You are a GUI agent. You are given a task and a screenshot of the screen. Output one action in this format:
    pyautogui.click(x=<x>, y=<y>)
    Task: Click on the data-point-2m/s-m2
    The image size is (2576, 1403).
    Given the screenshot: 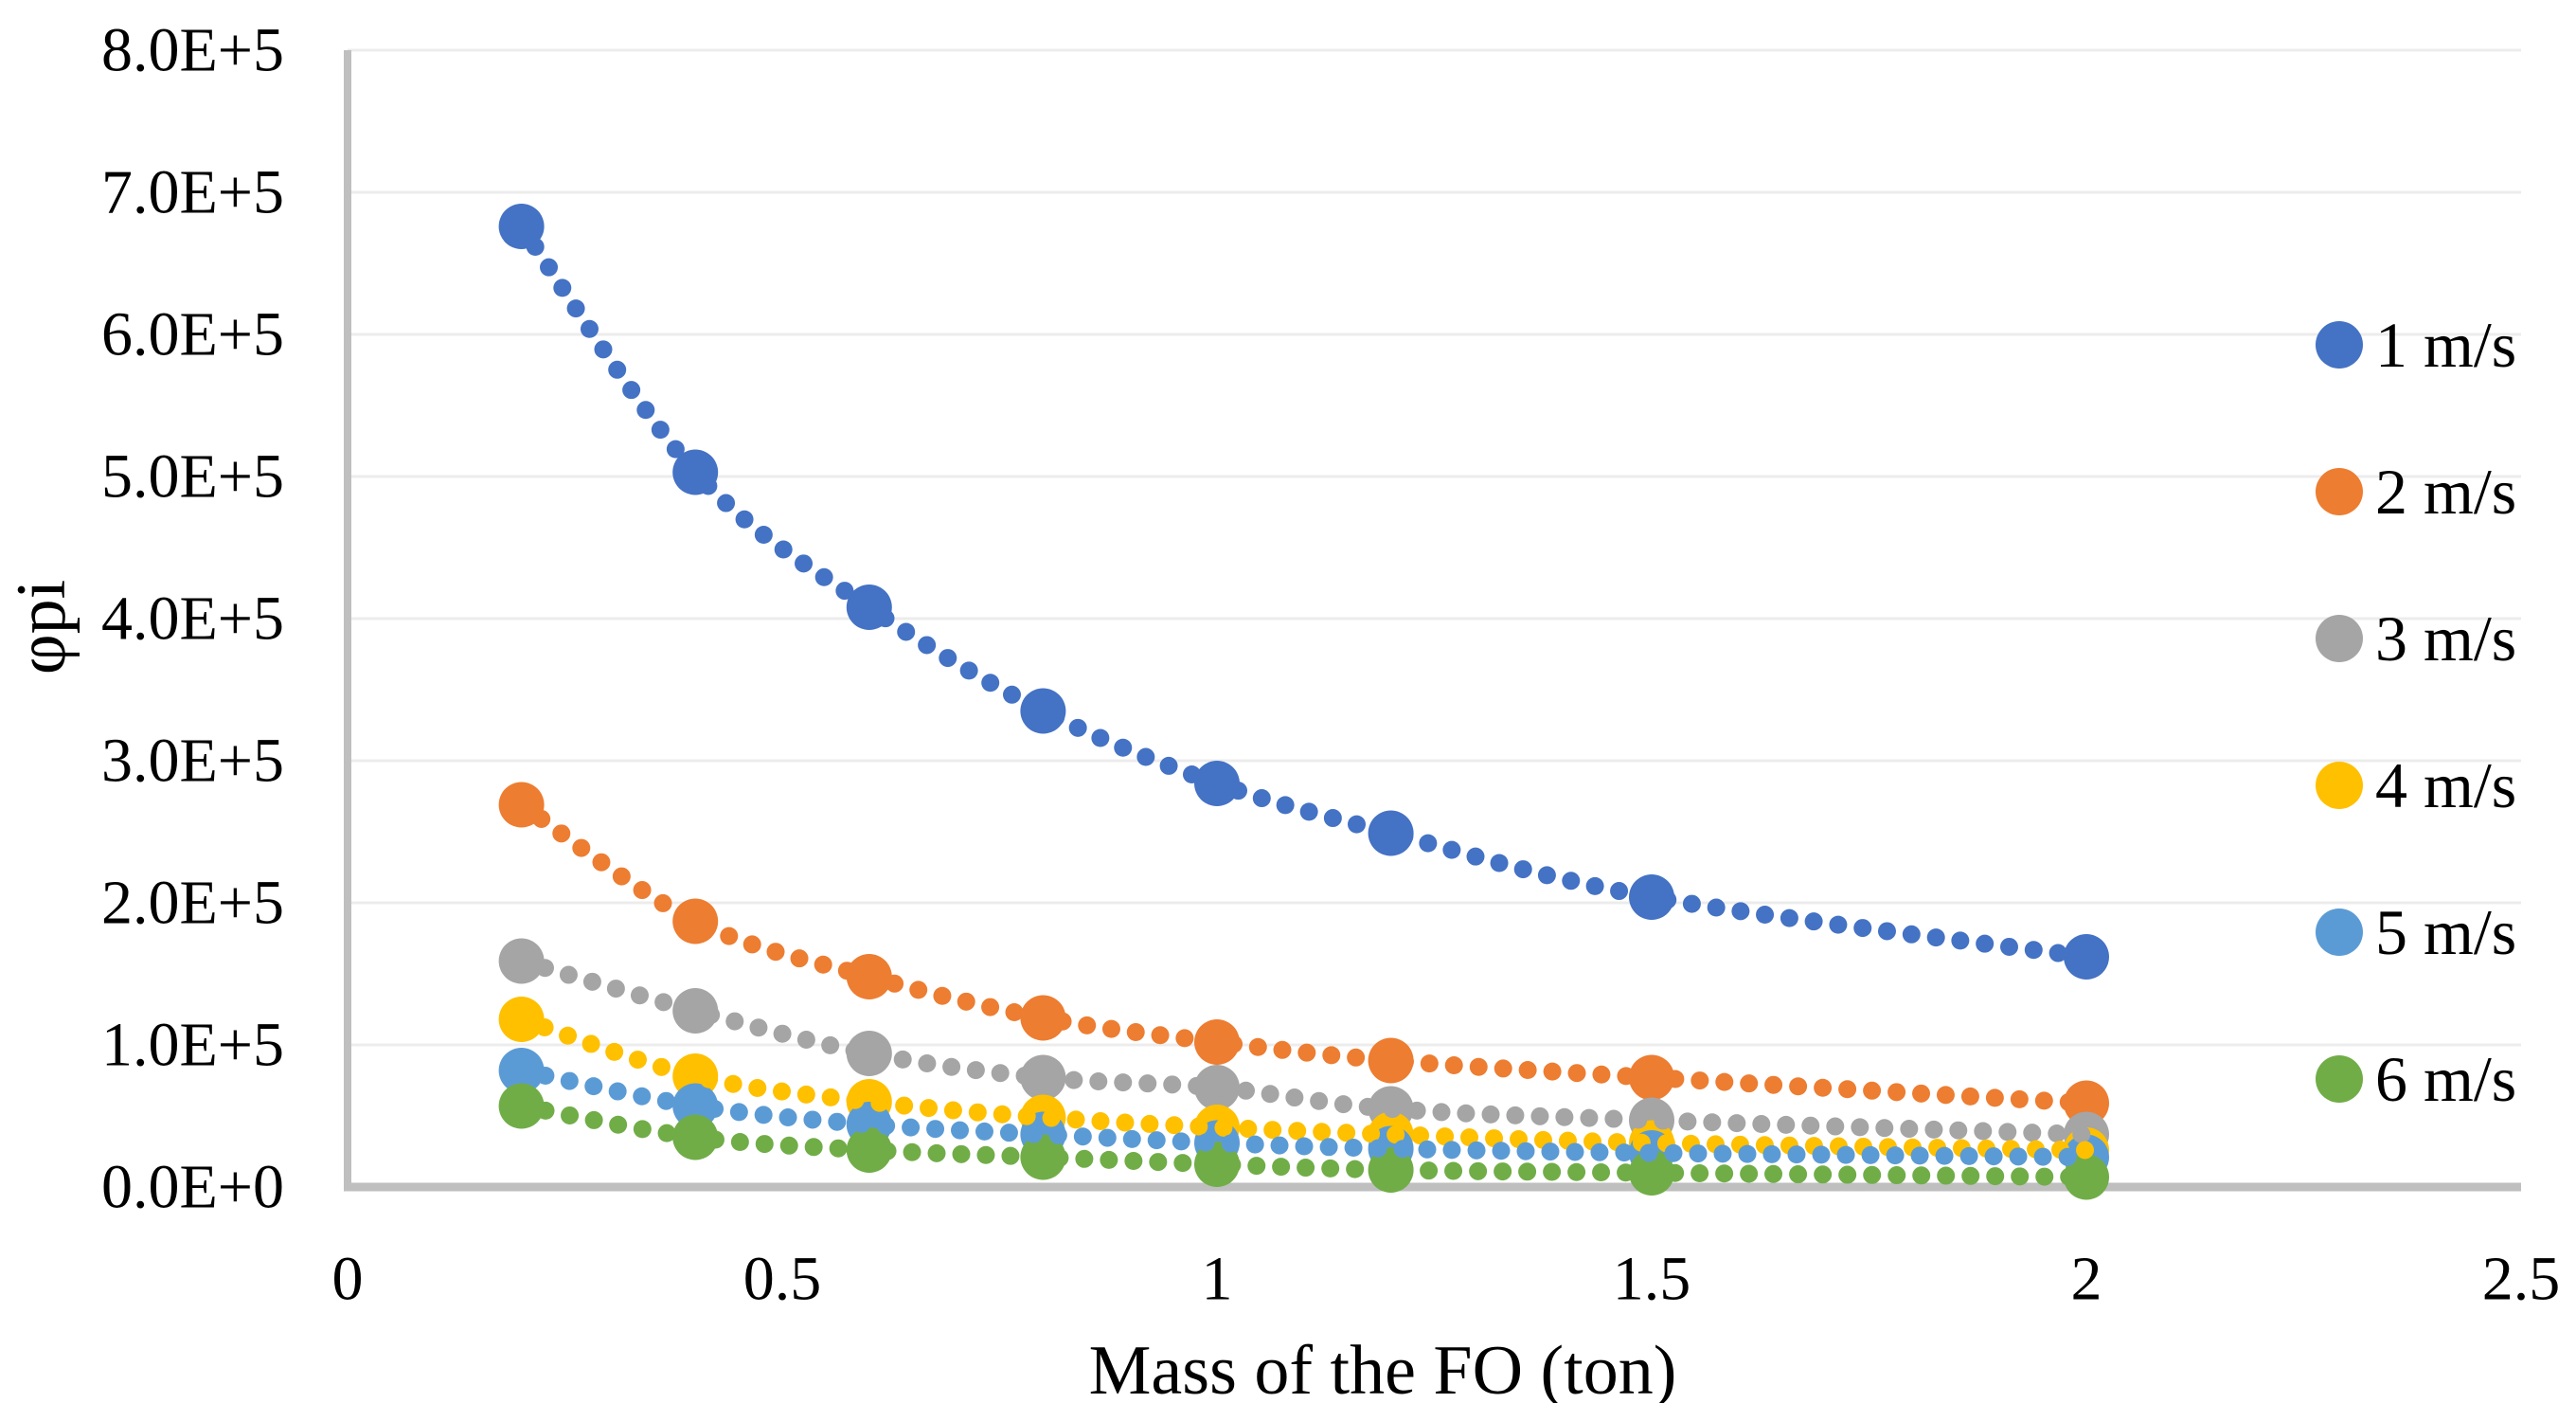 What is the action you would take?
    pyautogui.click(x=2086, y=1103)
    